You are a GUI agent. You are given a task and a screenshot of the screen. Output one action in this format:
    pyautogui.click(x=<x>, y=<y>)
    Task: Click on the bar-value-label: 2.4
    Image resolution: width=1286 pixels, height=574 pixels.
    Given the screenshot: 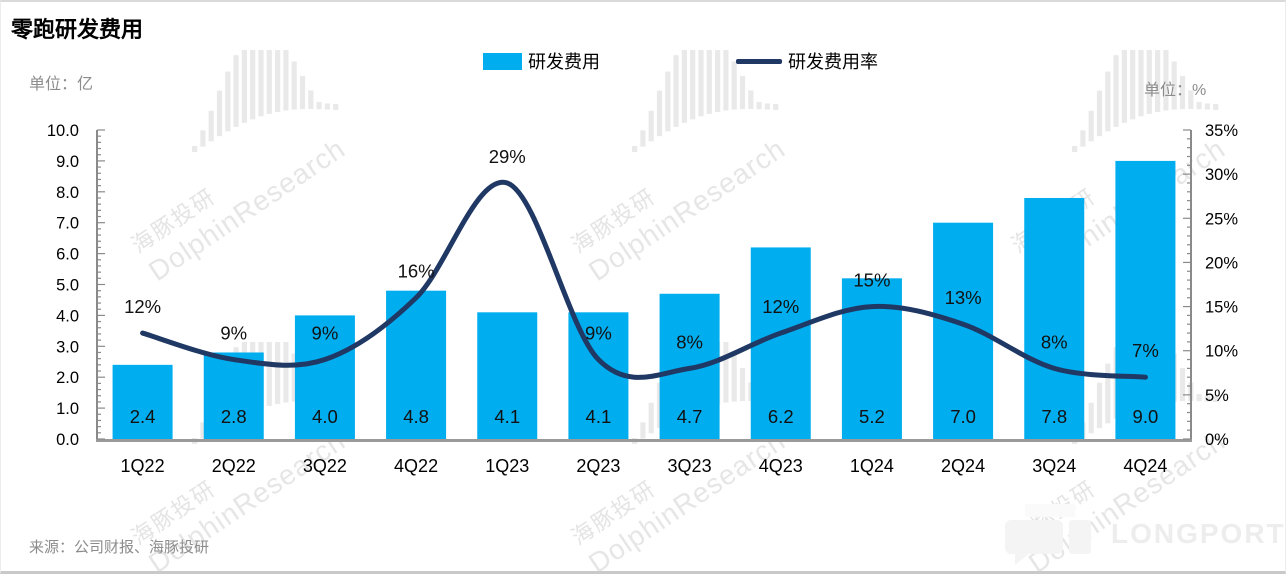 What is the action you would take?
    pyautogui.click(x=143, y=416)
    